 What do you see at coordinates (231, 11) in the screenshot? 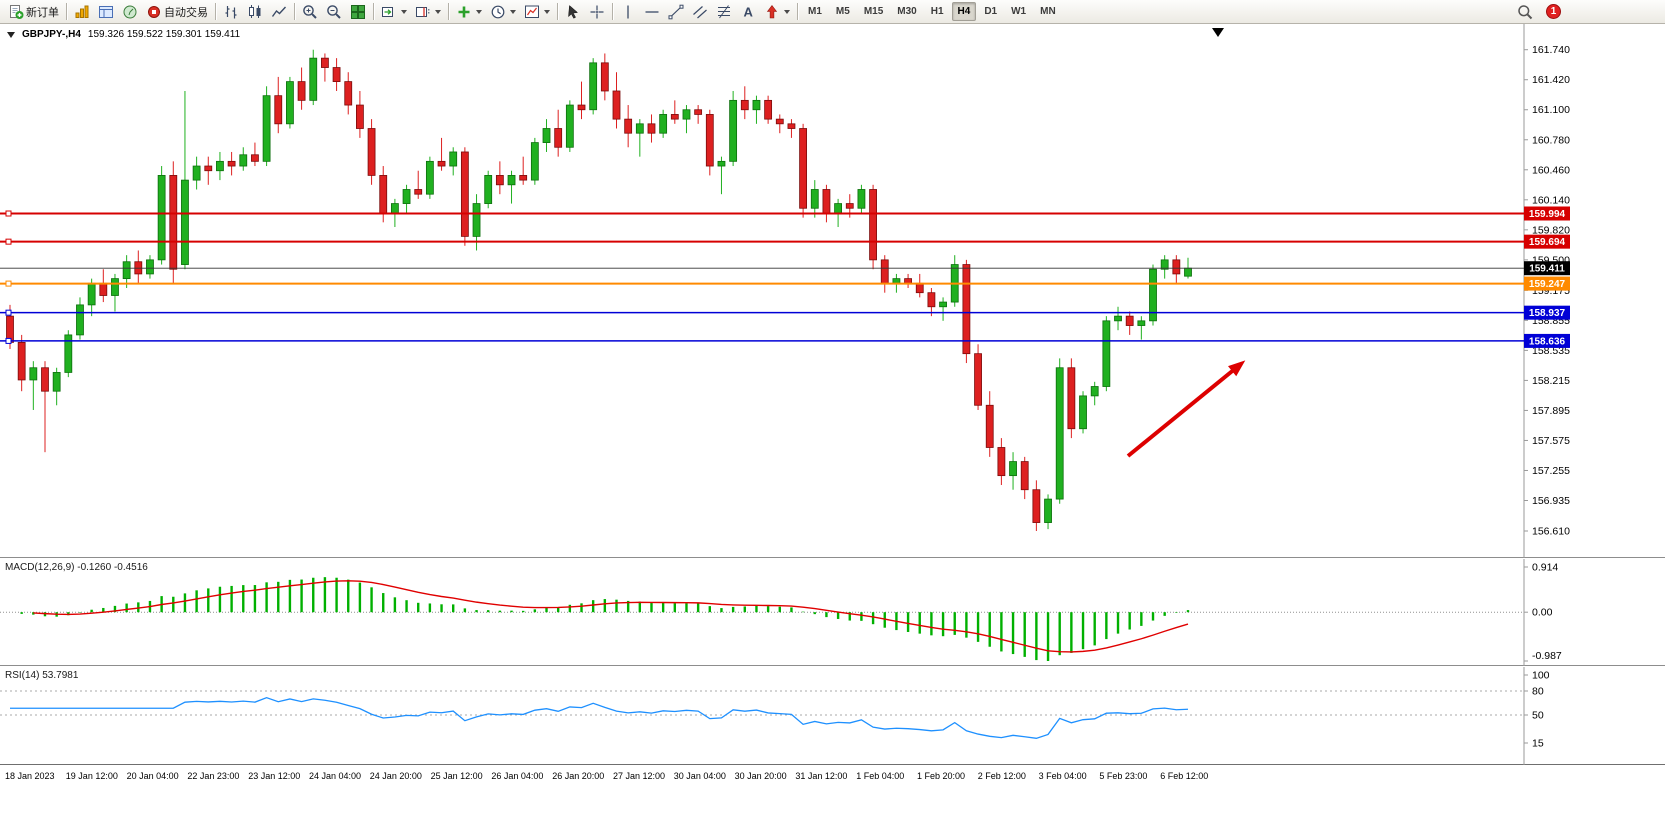
I see `bar-chart-button` at bounding box center [231, 11].